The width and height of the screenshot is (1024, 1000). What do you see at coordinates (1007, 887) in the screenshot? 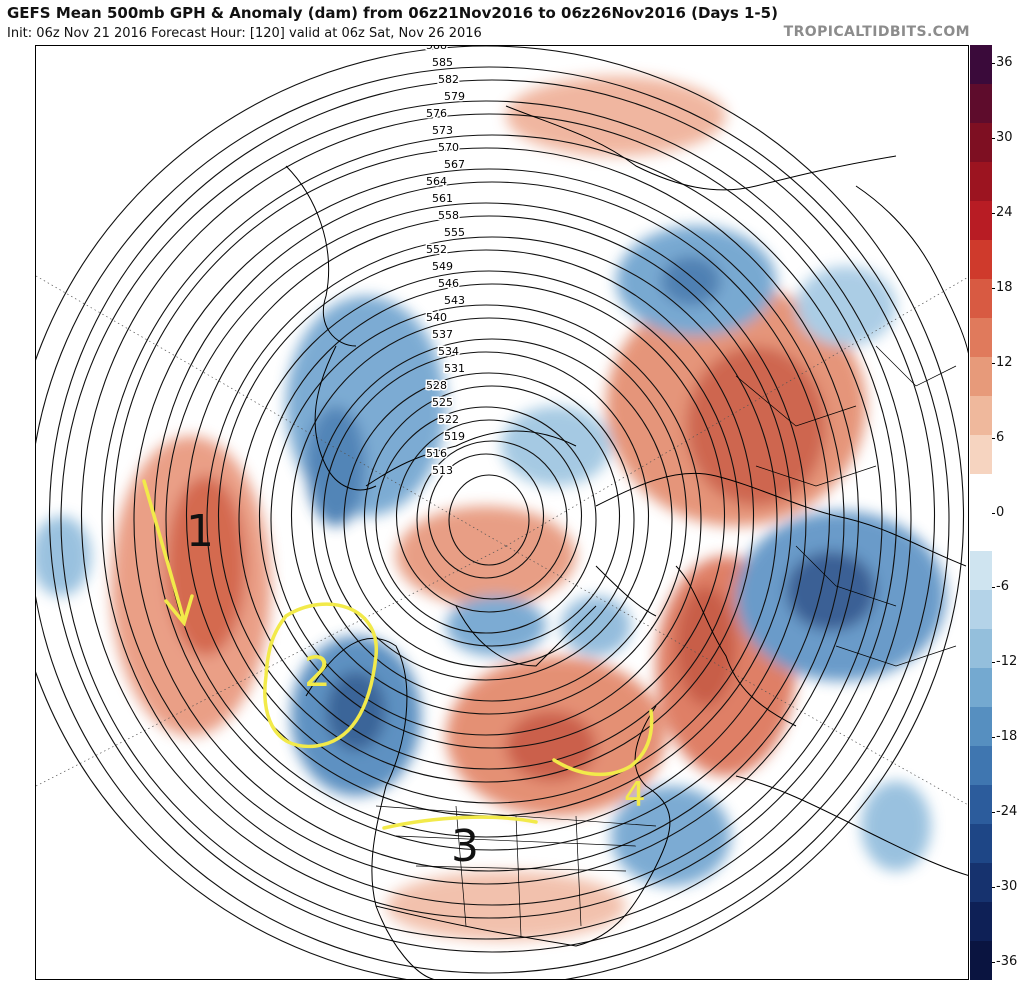
I see `colorbar-label: -30` at bounding box center [1007, 887].